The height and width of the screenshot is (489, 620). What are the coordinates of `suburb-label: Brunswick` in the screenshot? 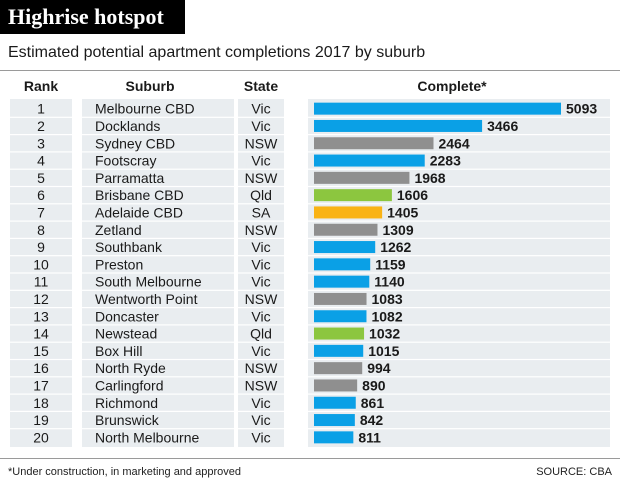 It's located at (127, 420).